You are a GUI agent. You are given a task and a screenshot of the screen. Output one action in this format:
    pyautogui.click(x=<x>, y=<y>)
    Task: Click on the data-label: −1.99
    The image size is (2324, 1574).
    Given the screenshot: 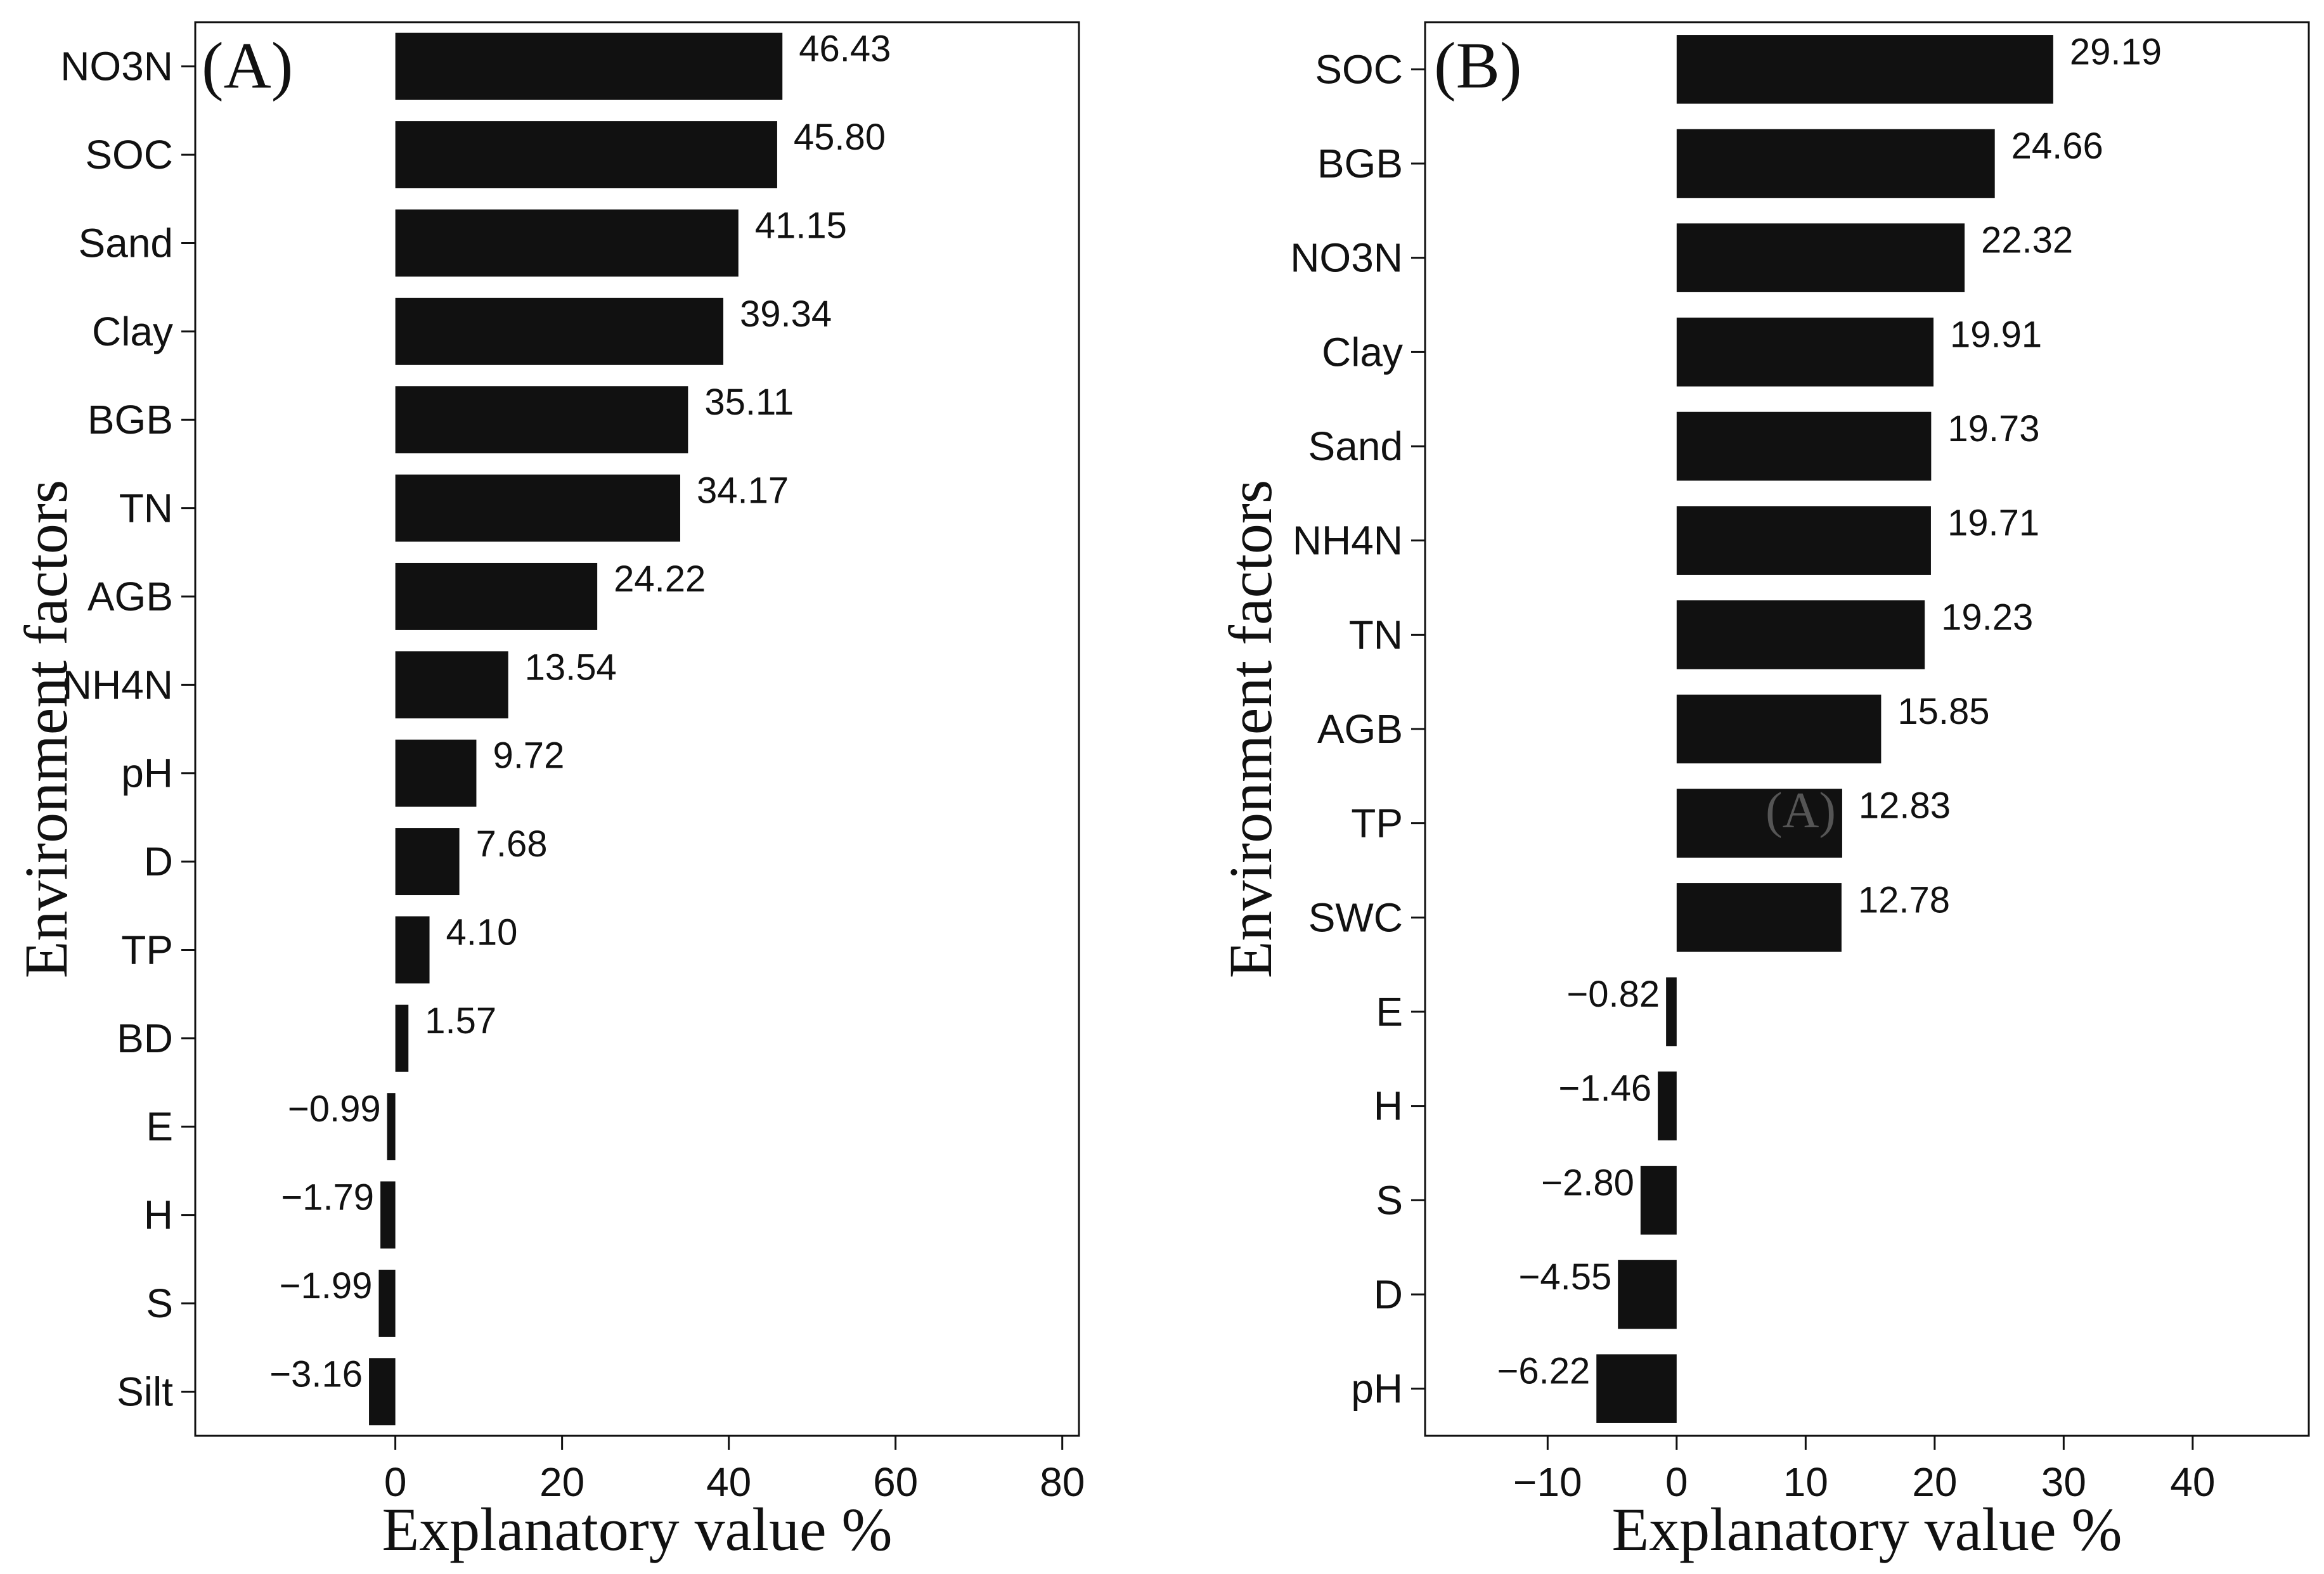 What is the action you would take?
    pyautogui.click(x=326, y=1285)
    